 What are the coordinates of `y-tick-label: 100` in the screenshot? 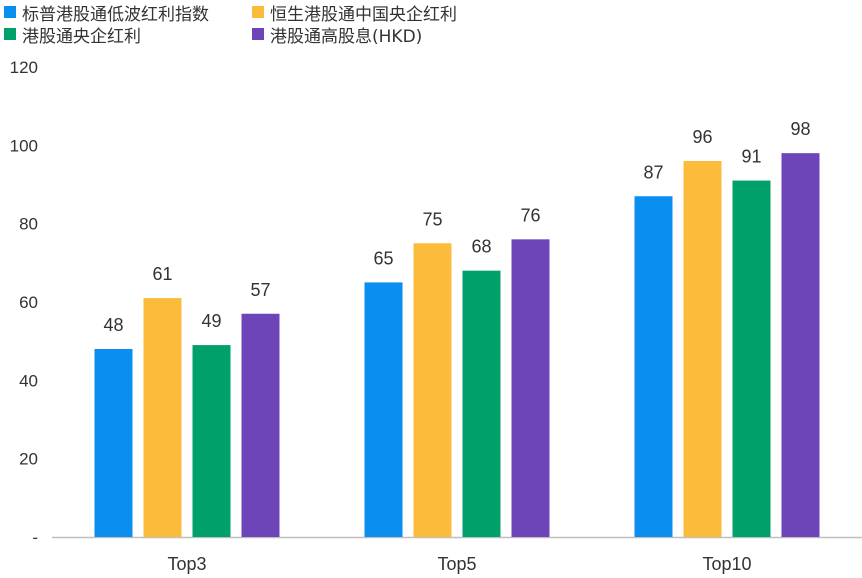 It's located at (24, 145).